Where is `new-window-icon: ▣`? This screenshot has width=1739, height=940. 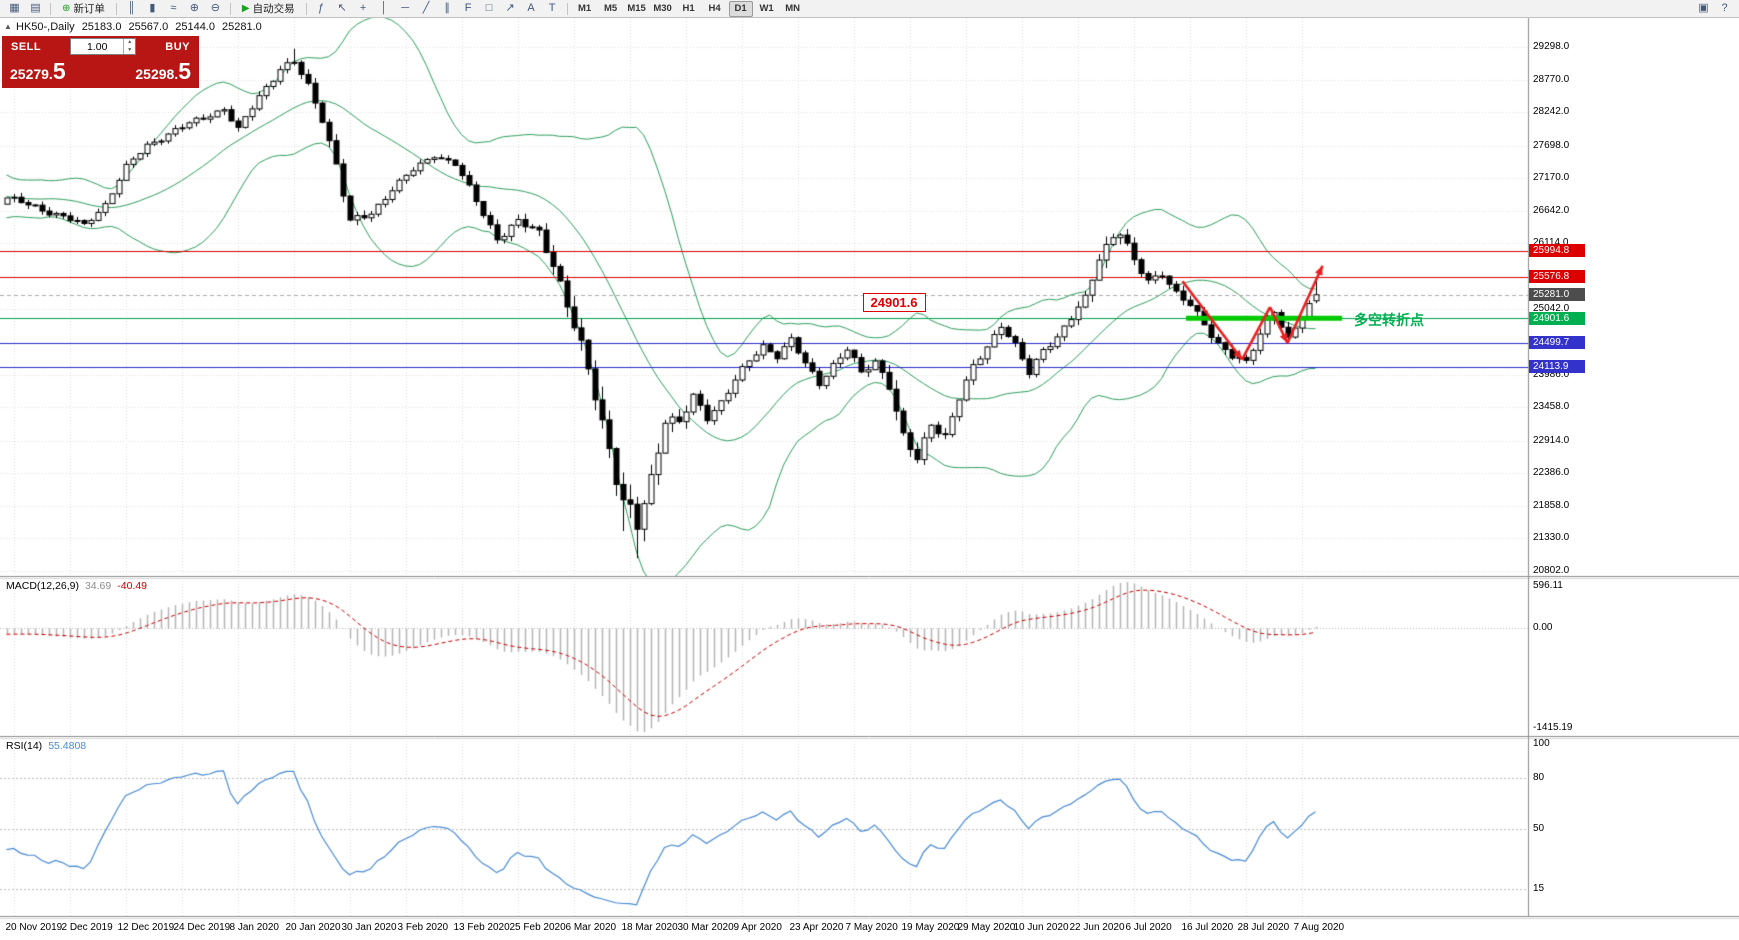
new-window-icon: ▣ is located at coordinates (1703, 8).